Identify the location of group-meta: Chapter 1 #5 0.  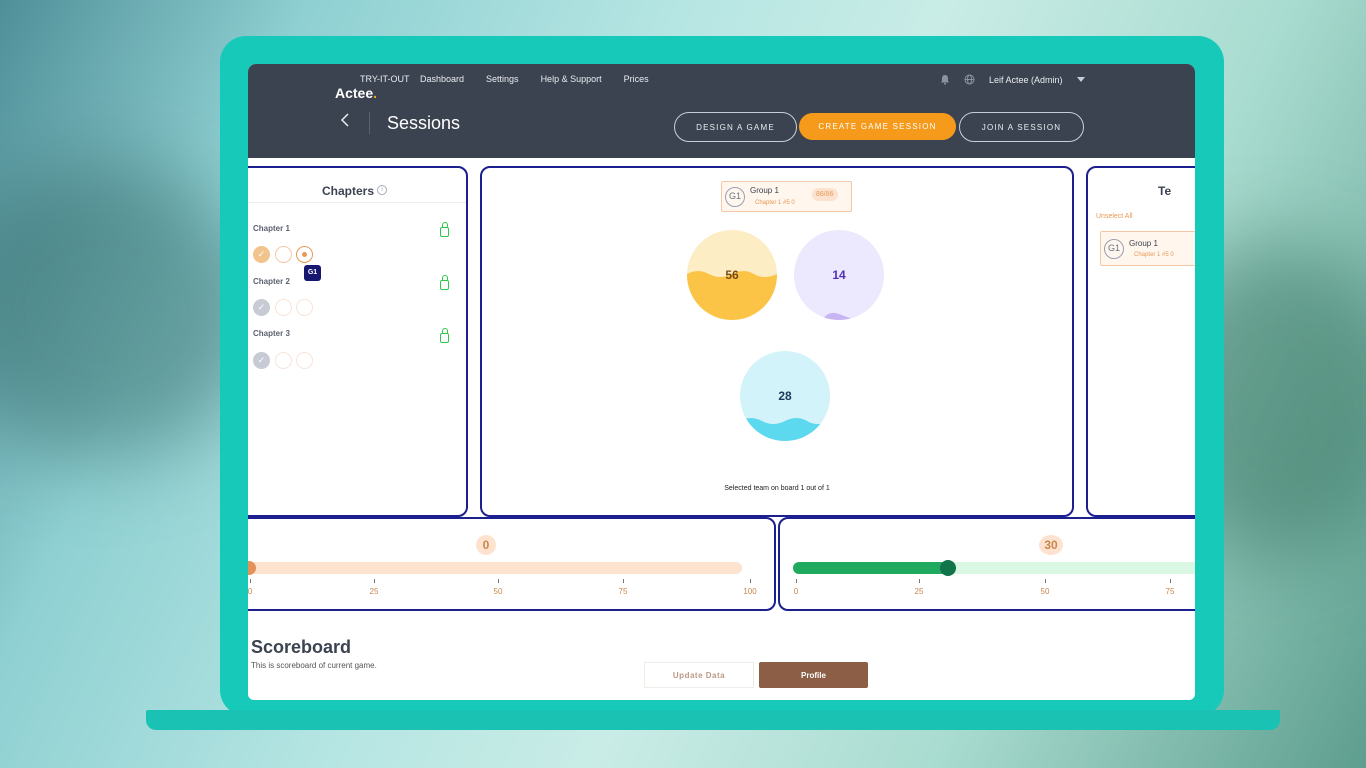
(775, 203).